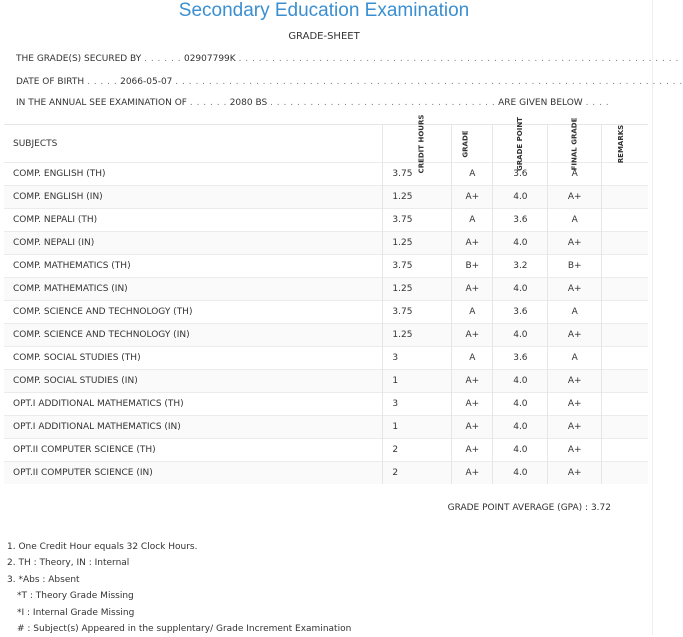 This screenshot has height=637, width=683. What do you see at coordinates (193, 427) in the screenshot?
I see `subject-cell: OPT.I ADDITIONAL MATHEMATICS (IN)` at bounding box center [193, 427].